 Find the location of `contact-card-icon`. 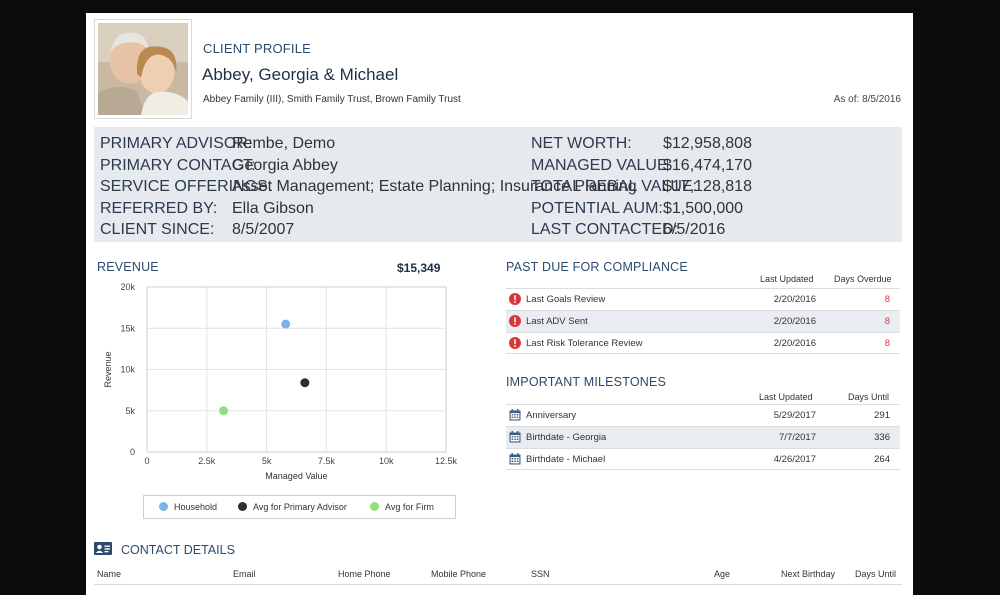

contact-card-icon is located at coordinates (103, 548).